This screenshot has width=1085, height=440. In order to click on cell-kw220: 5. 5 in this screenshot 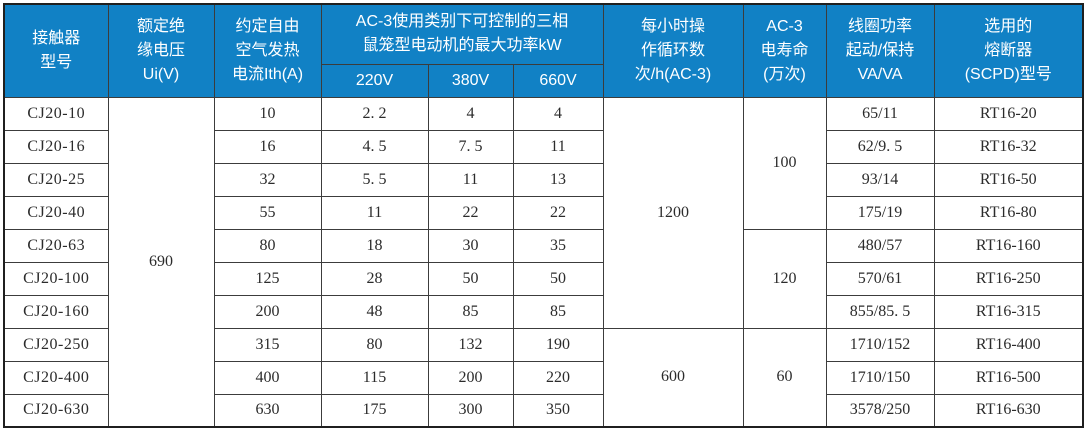, I will do `click(374, 179)`.